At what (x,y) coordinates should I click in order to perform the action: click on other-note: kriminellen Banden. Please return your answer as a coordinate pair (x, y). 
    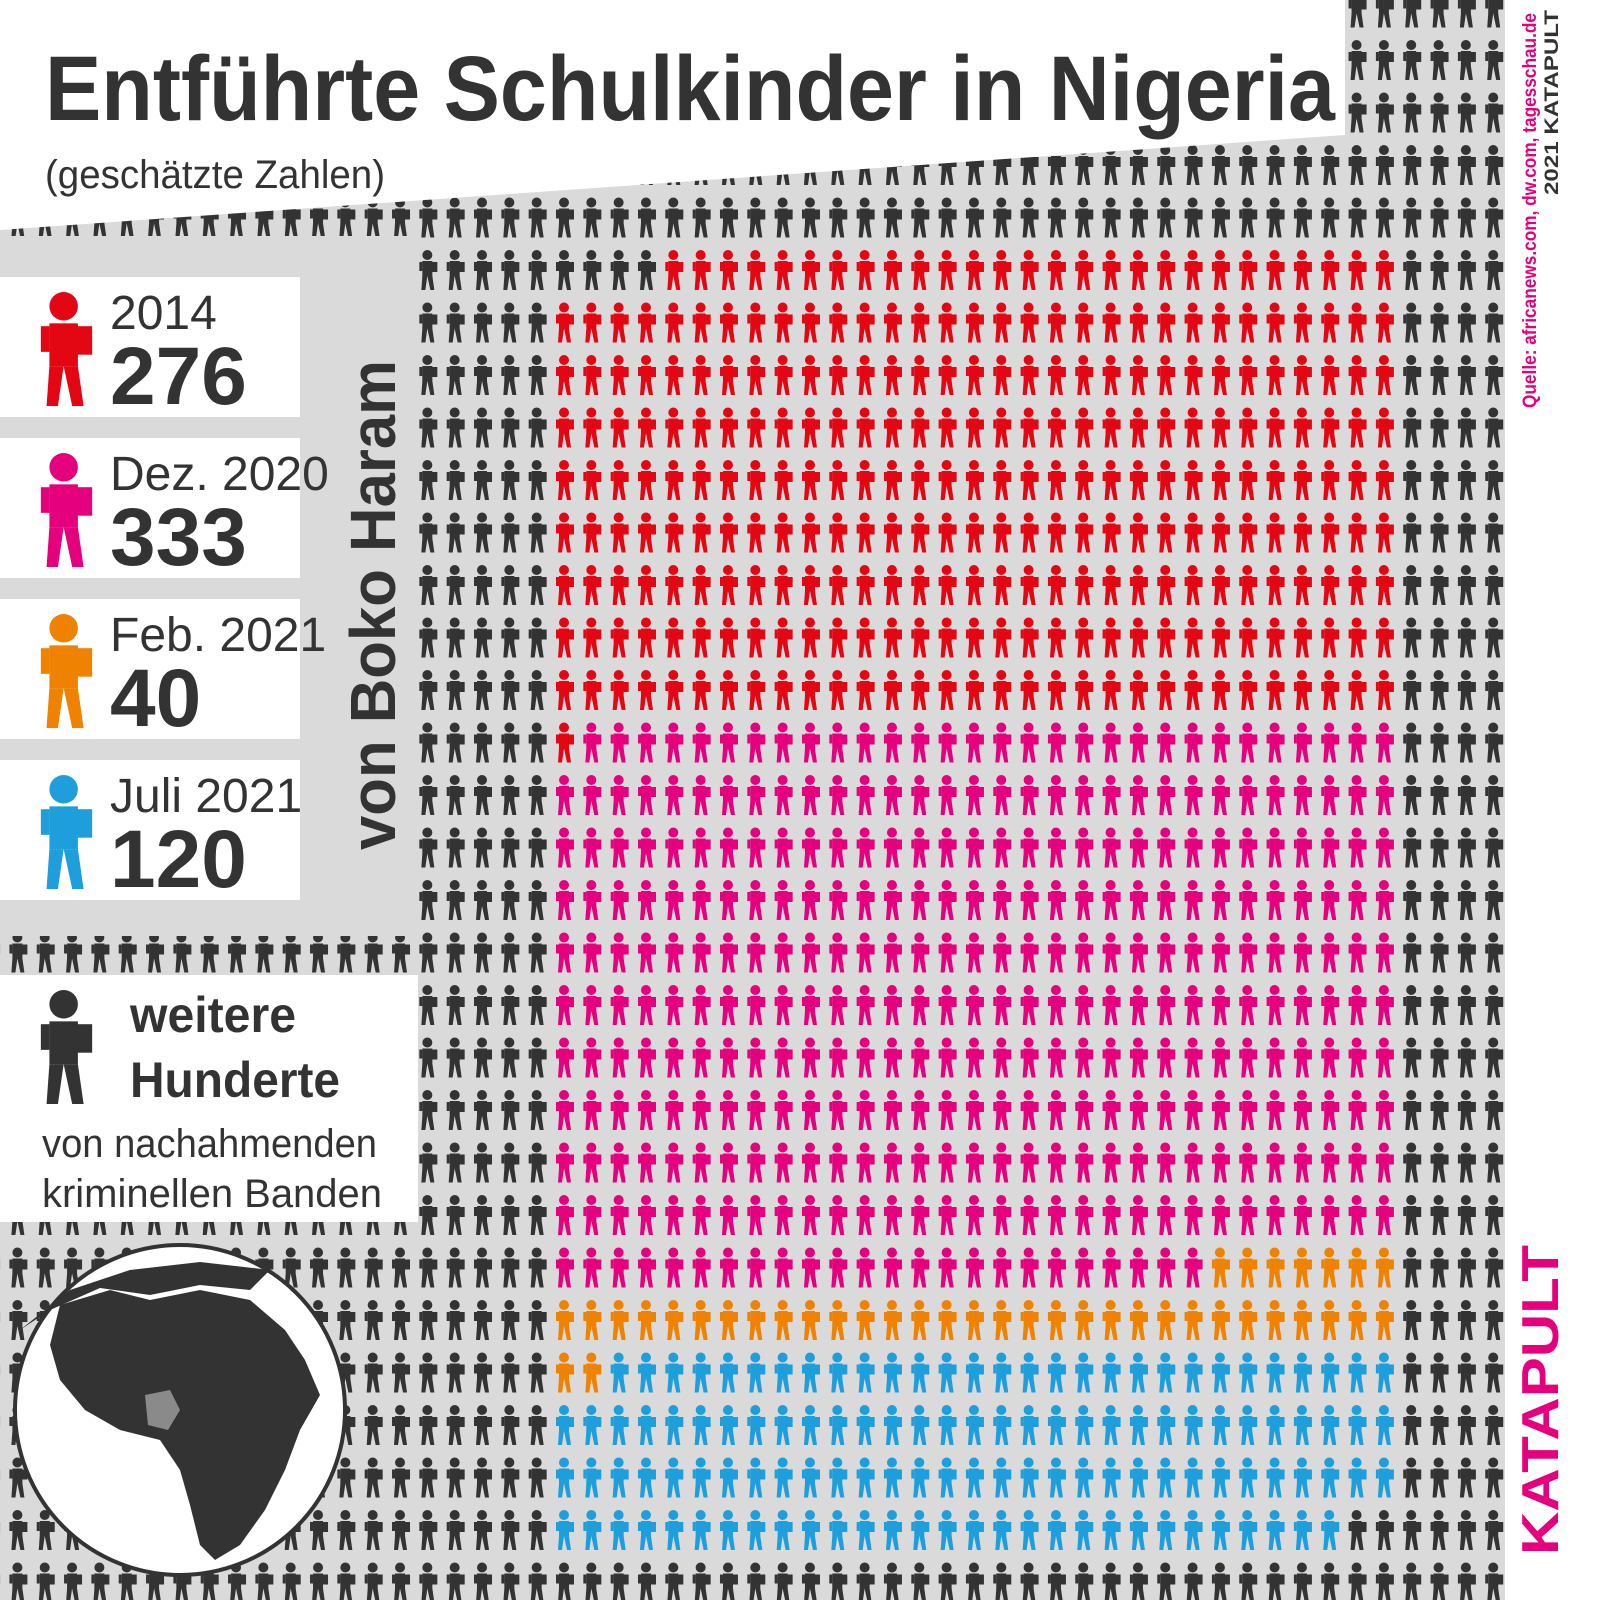
    Looking at the image, I should click on (212, 1194).